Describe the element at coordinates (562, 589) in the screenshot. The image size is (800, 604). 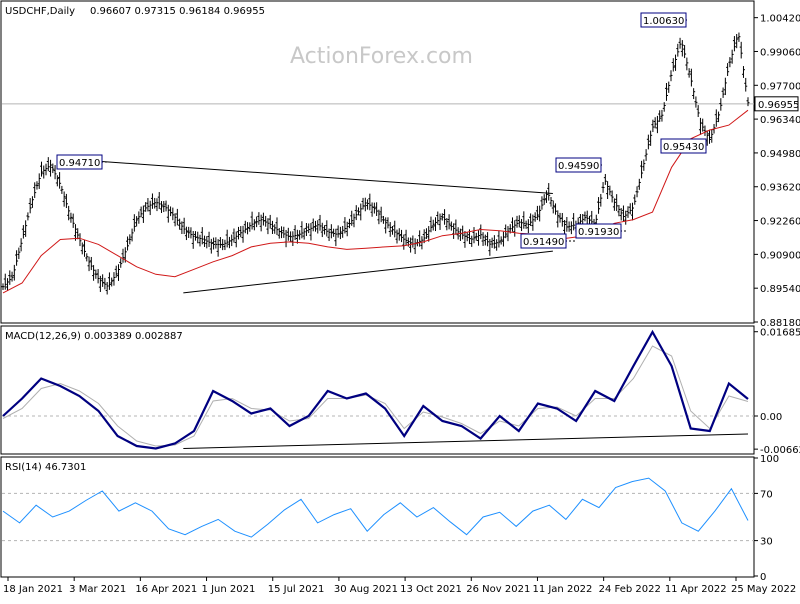
I see `x-tick-label: 11 Jan 2022` at that location.